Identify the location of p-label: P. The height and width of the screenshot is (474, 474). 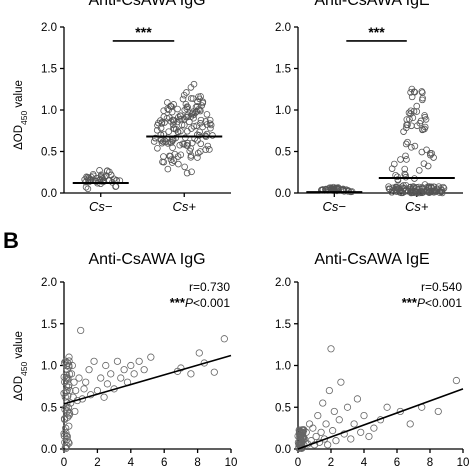
(189, 303).